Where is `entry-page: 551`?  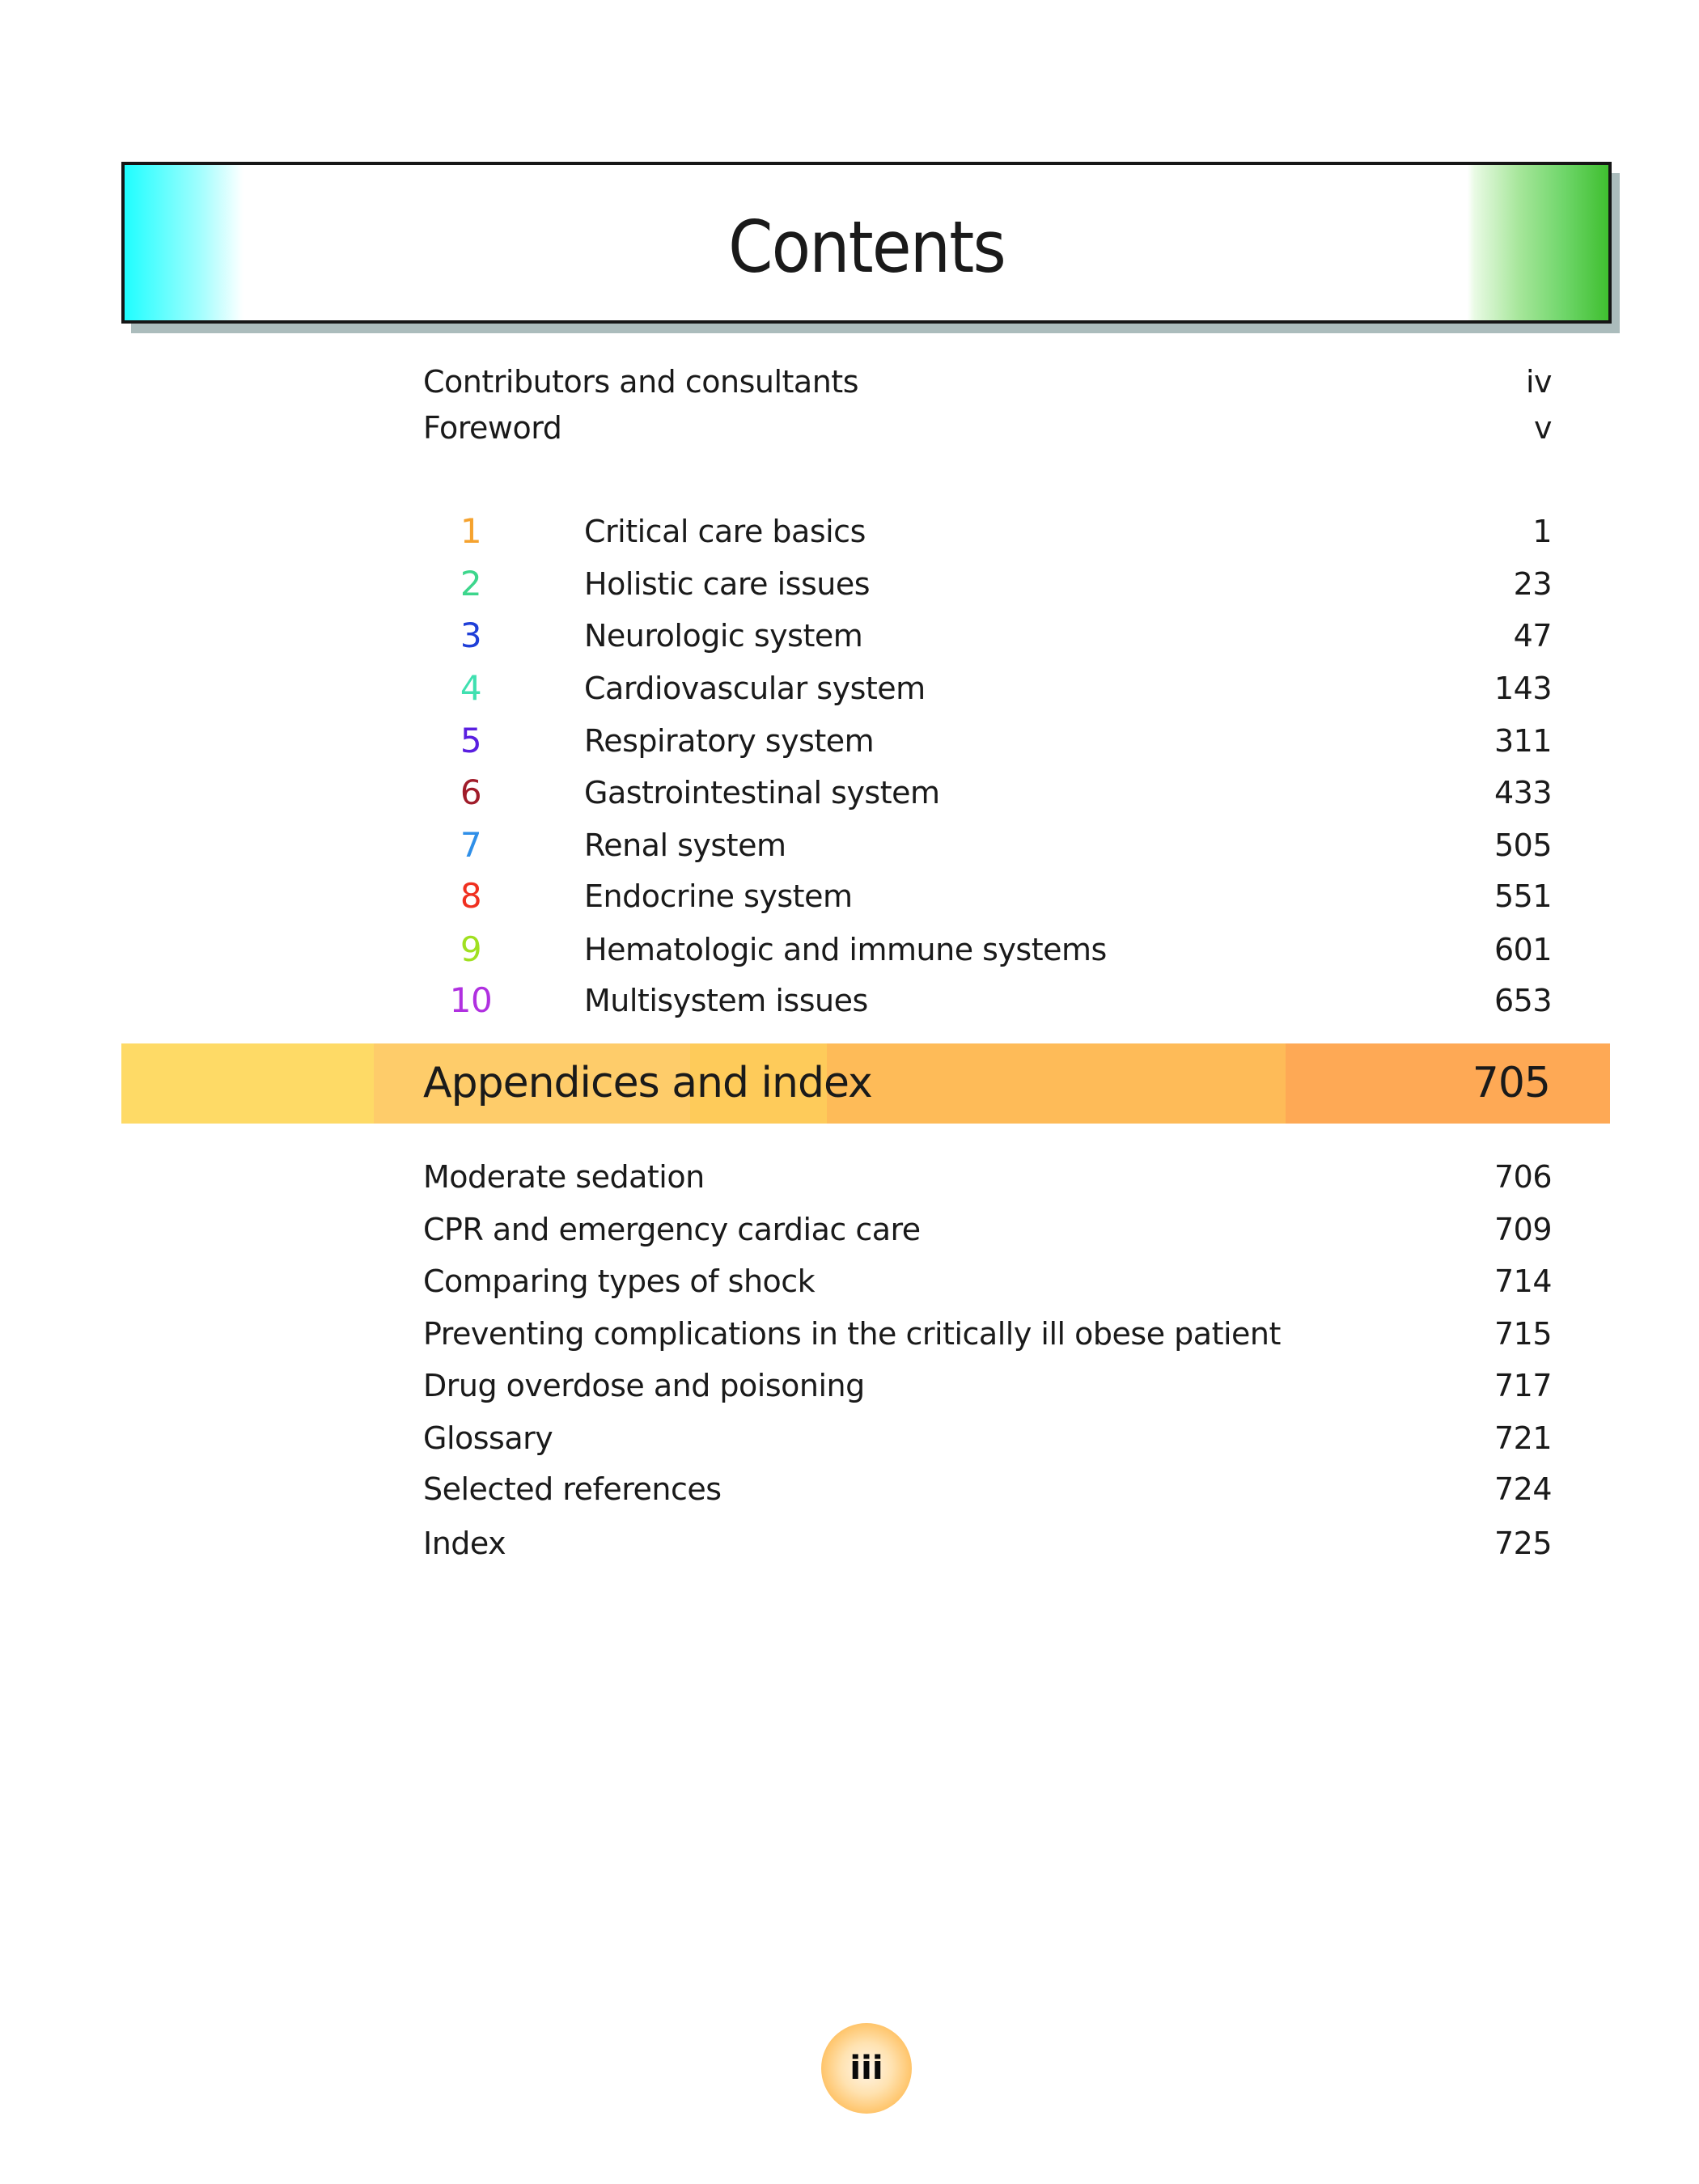
entry-page: 551 is located at coordinates (1523, 896).